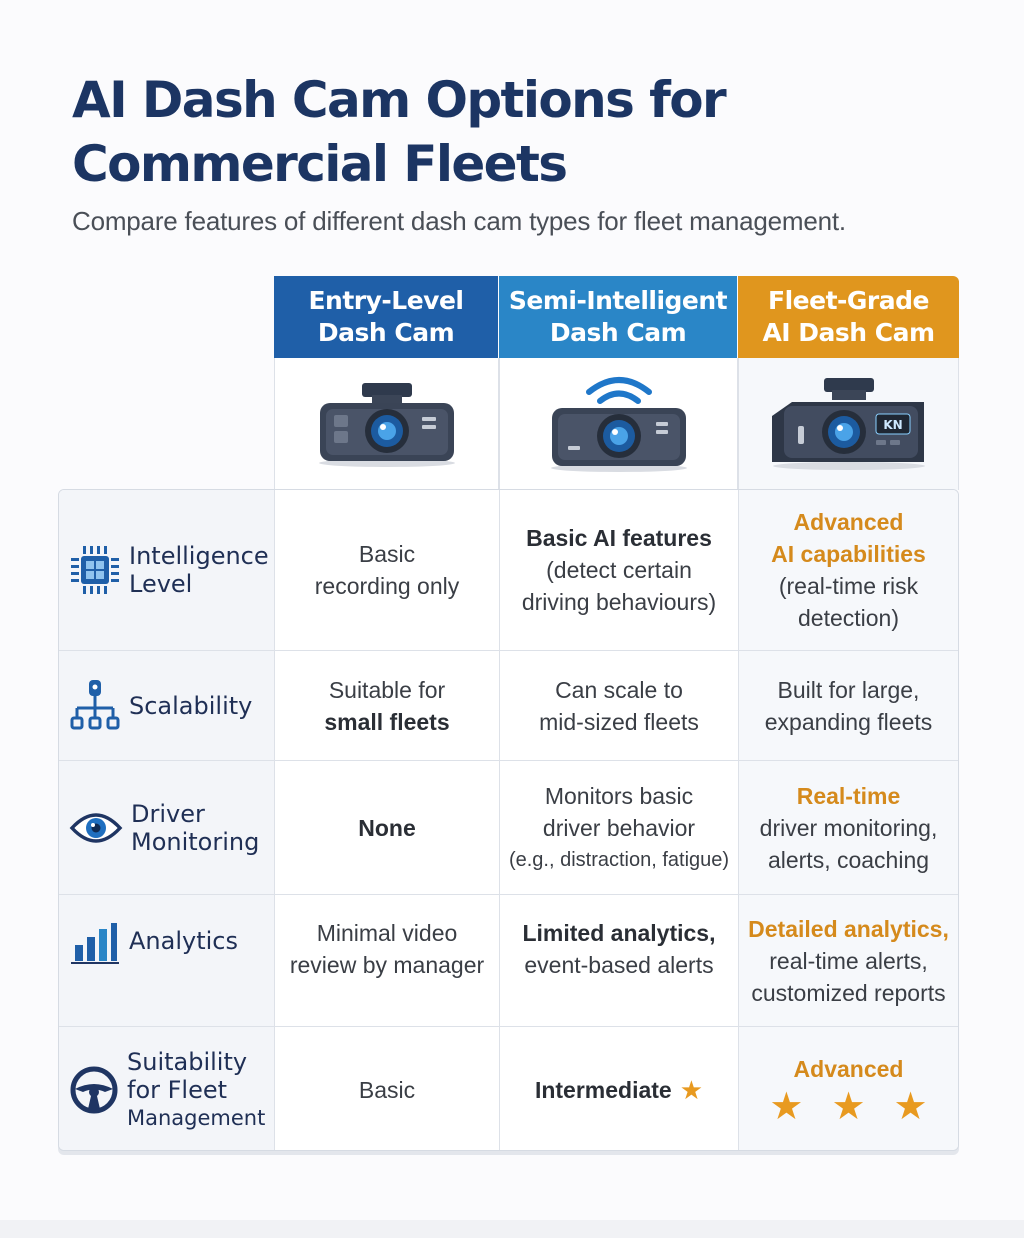 This screenshot has width=1024, height=1238. I want to click on cell-text-small: (e.g., distraction, fatigue), so click(619, 859).